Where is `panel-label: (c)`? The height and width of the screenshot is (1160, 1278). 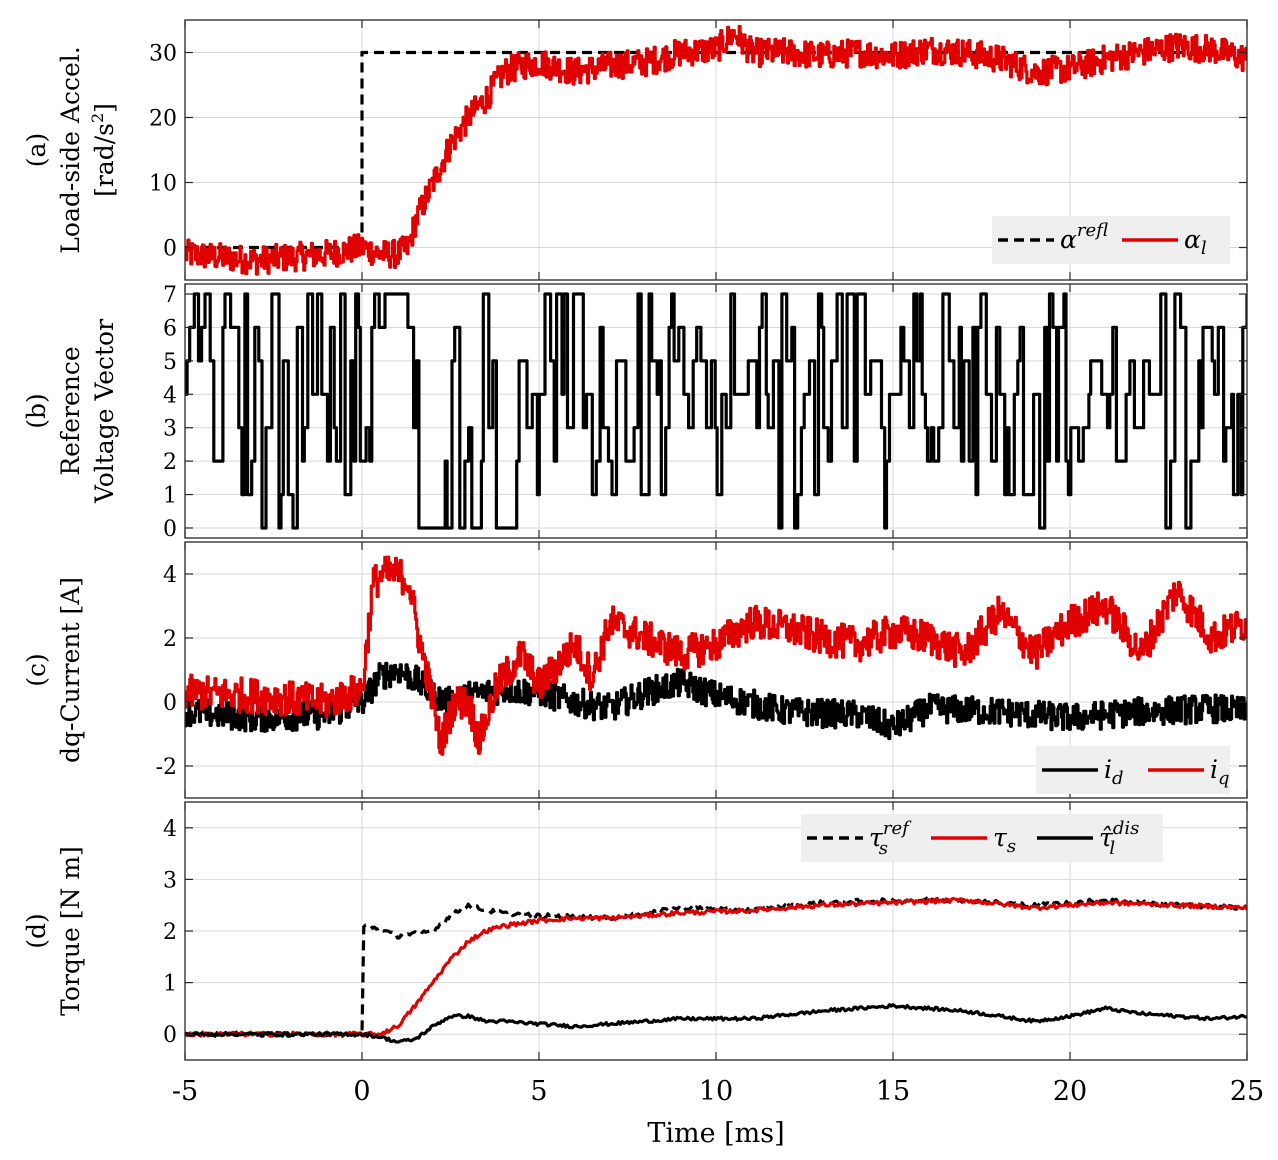 panel-label: (c) is located at coordinates (36, 670).